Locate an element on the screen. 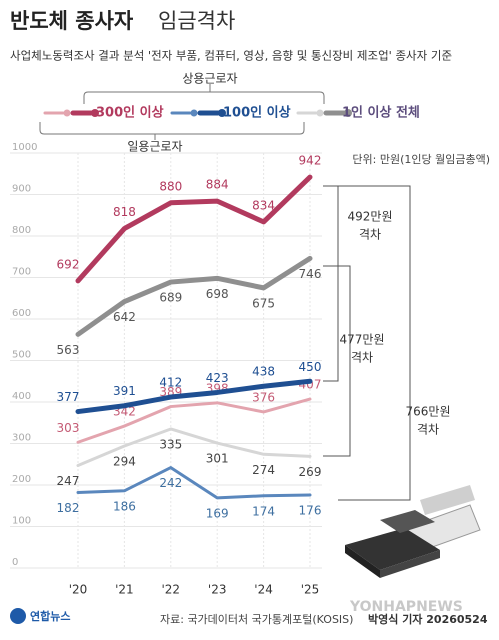 This screenshot has width=499, height=640. data-label: 301 is located at coordinates (217, 459).